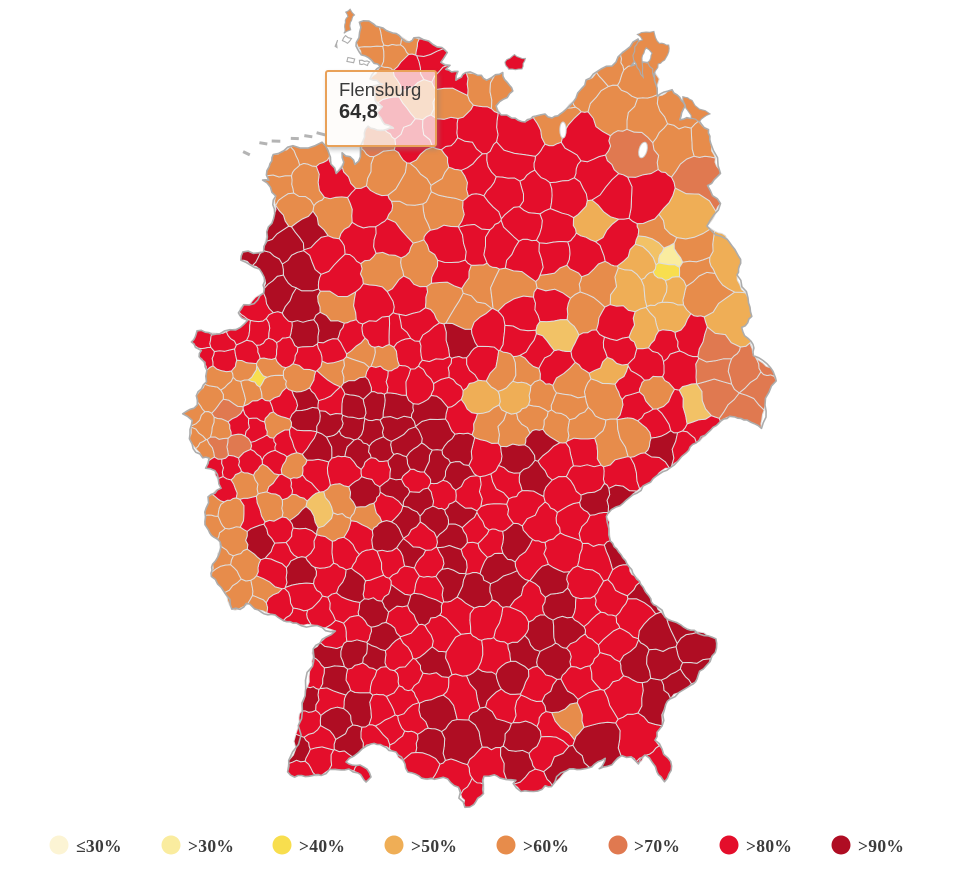 The height and width of the screenshot is (885, 969). I want to click on svg-text: >30%, so click(211, 846).